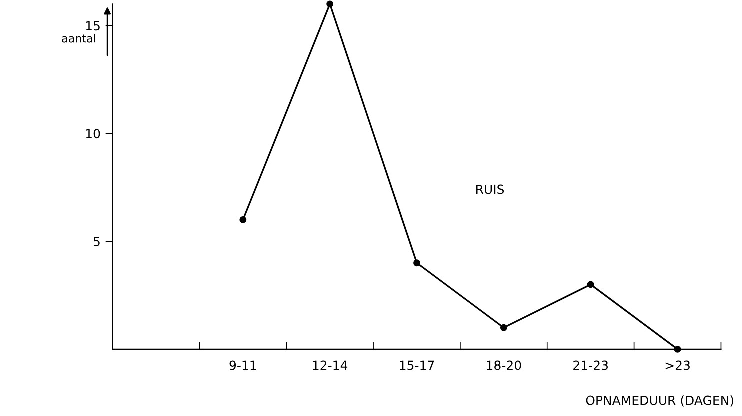 This screenshot has height=416, width=742. What do you see at coordinates (93, 26) in the screenshot?
I see `y-tick-label: 15` at bounding box center [93, 26].